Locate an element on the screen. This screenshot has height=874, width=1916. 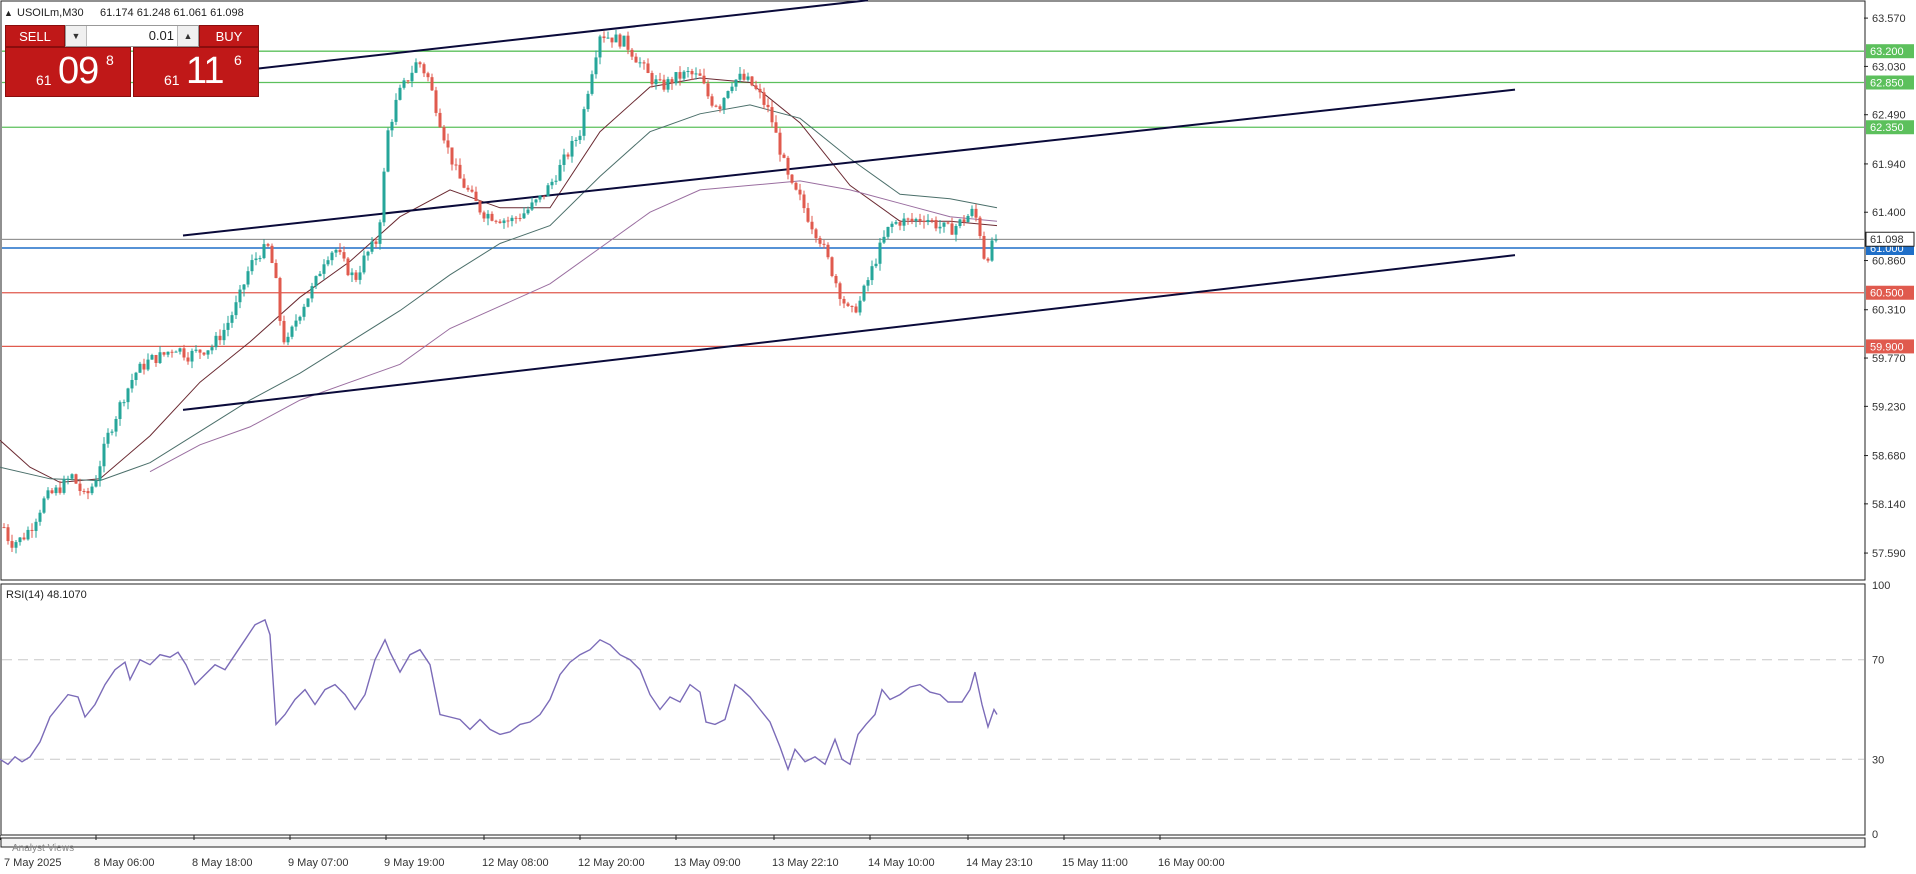
x-axis-label: 12 May 08:00 is located at coordinates (515, 863).